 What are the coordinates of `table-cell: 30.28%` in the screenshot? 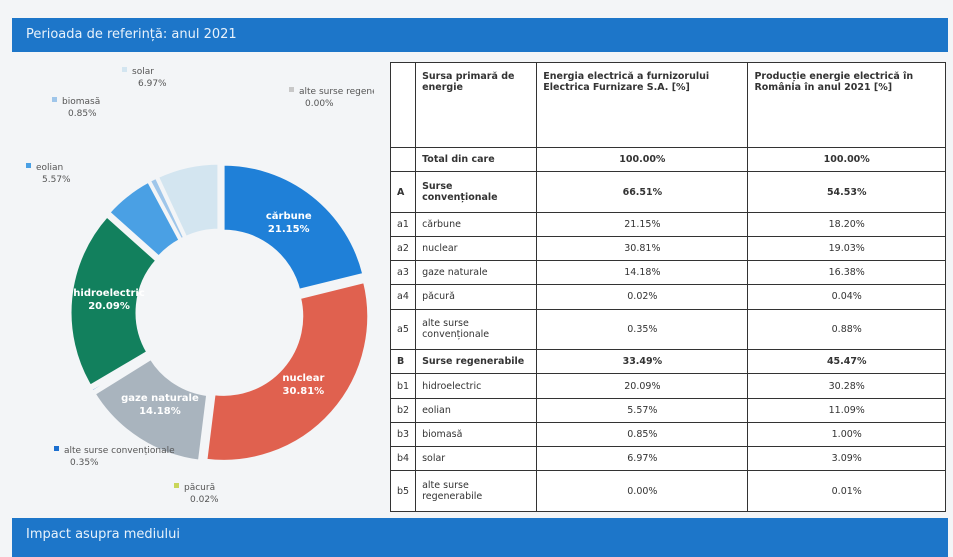 It's located at (846, 386).